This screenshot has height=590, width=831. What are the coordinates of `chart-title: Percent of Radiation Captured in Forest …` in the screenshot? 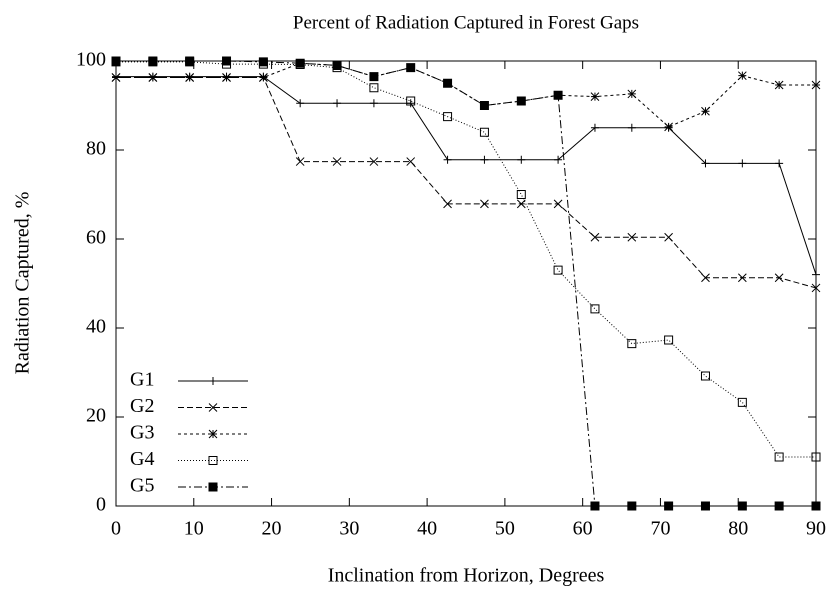 It's located at (466, 22).